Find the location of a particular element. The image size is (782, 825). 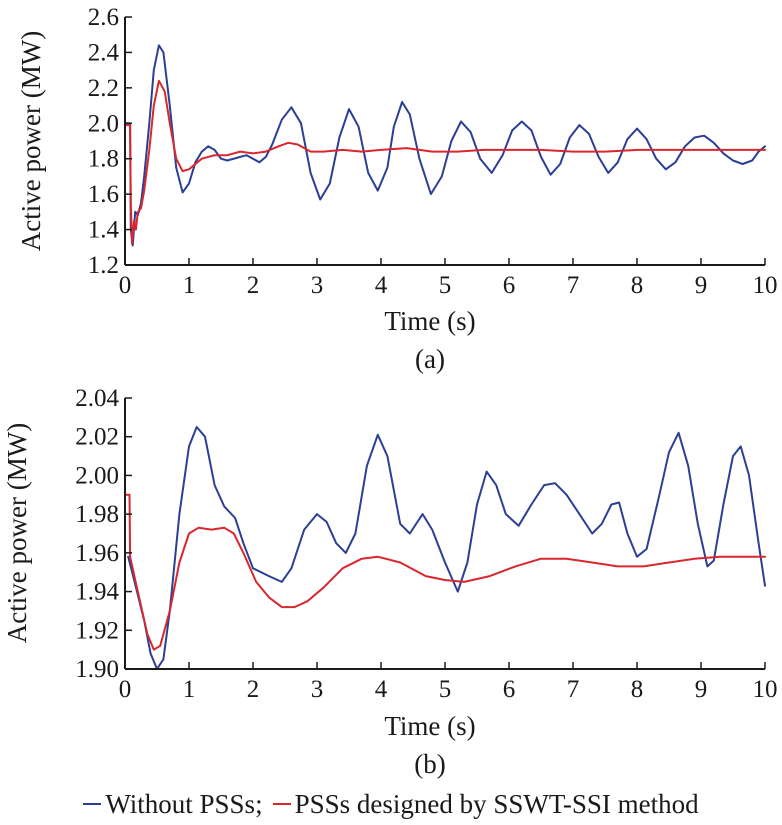

y-tick-label: 2.4 is located at coordinates (104, 52).